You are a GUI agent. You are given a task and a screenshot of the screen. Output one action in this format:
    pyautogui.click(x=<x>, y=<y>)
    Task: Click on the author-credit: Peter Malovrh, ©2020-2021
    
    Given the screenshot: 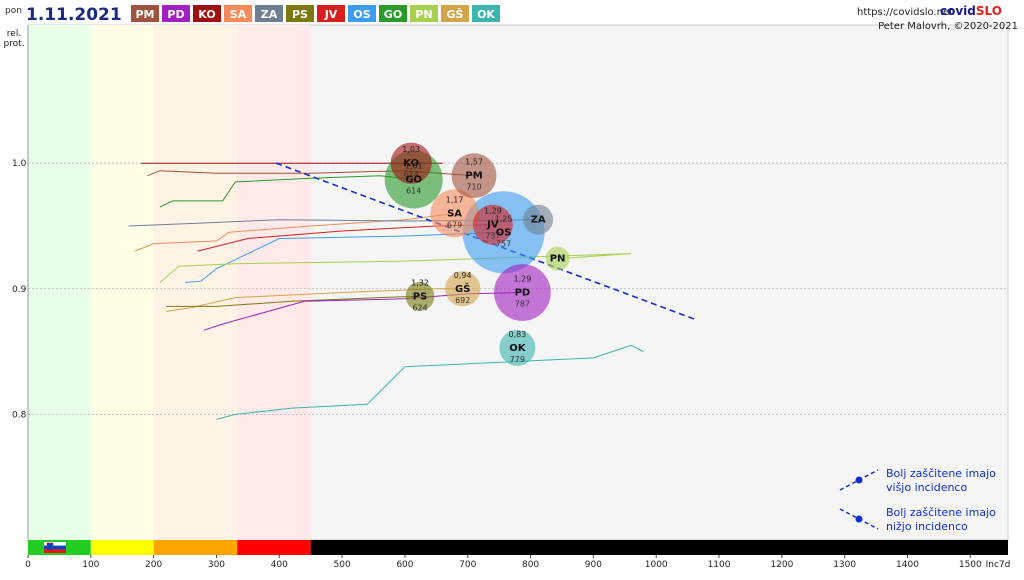 What is the action you would take?
    pyautogui.click(x=948, y=26)
    